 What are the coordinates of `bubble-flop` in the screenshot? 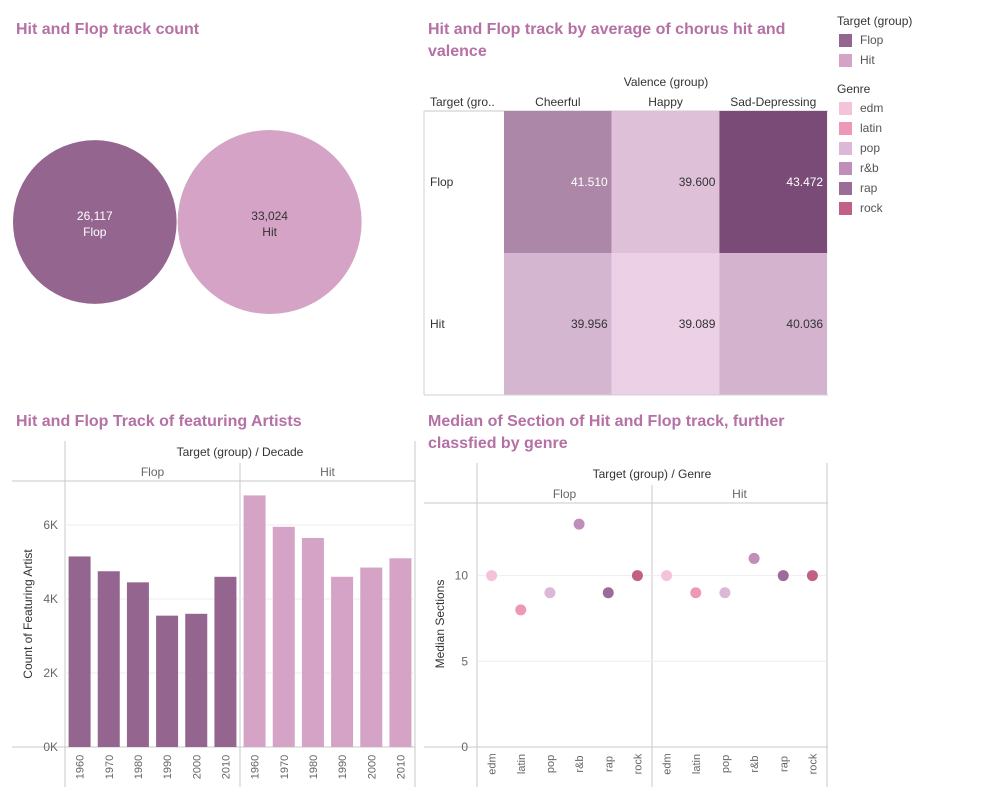 It's located at (95, 222).